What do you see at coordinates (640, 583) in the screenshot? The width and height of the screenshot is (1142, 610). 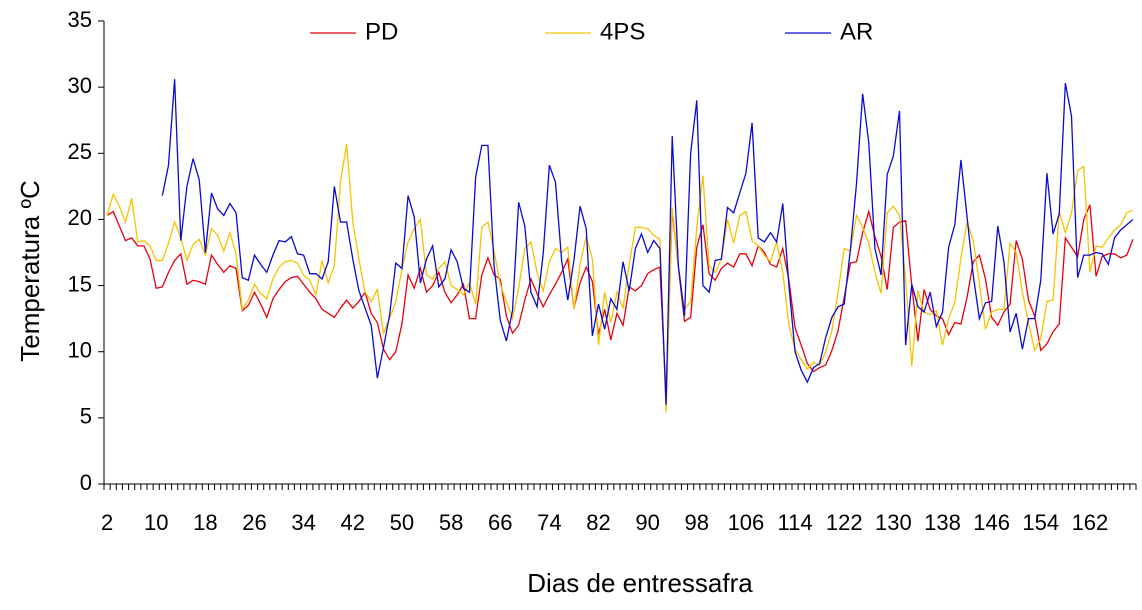 I see `x-axis-title: Dias de entressafra` at bounding box center [640, 583].